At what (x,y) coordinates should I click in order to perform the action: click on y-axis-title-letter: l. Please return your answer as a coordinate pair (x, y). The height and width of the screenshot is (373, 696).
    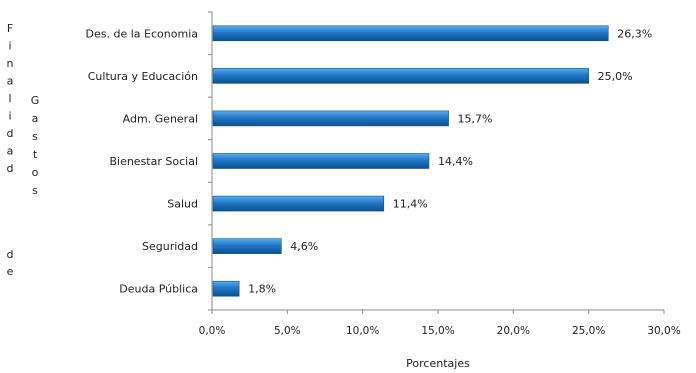
    Looking at the image, I should click on (9, 98).